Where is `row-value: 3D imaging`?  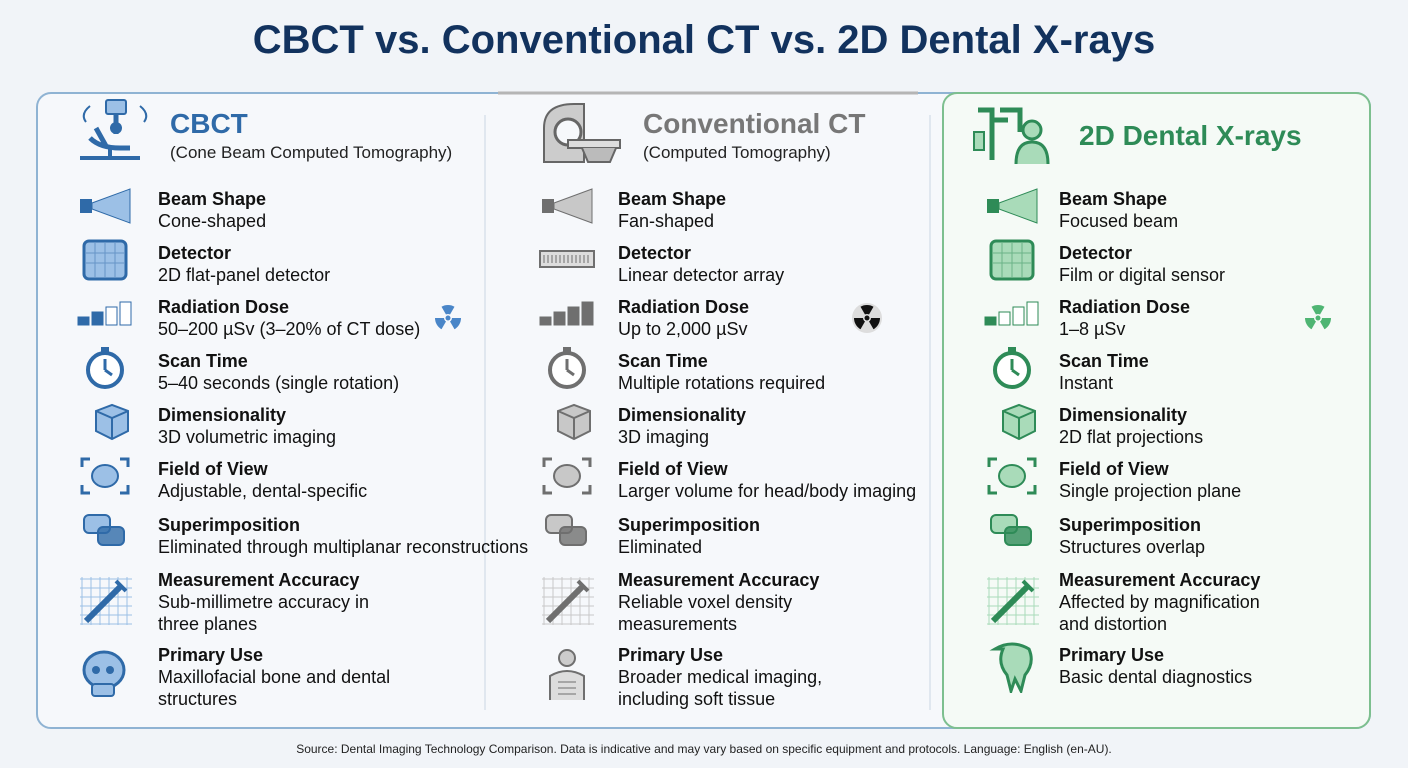
row-value: 3D imaging is located at coordinates (664, 437).